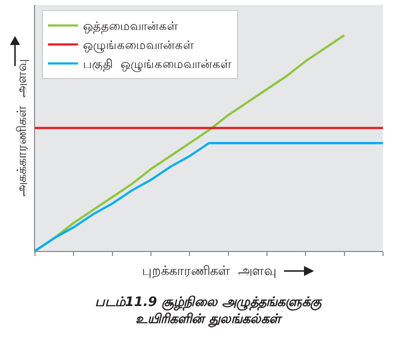  What do you see at coordinates (130, 26) in the screenshot?
I see `legend-label: ஒத்தமைவான்கள்` at bounding box center [130, 26].